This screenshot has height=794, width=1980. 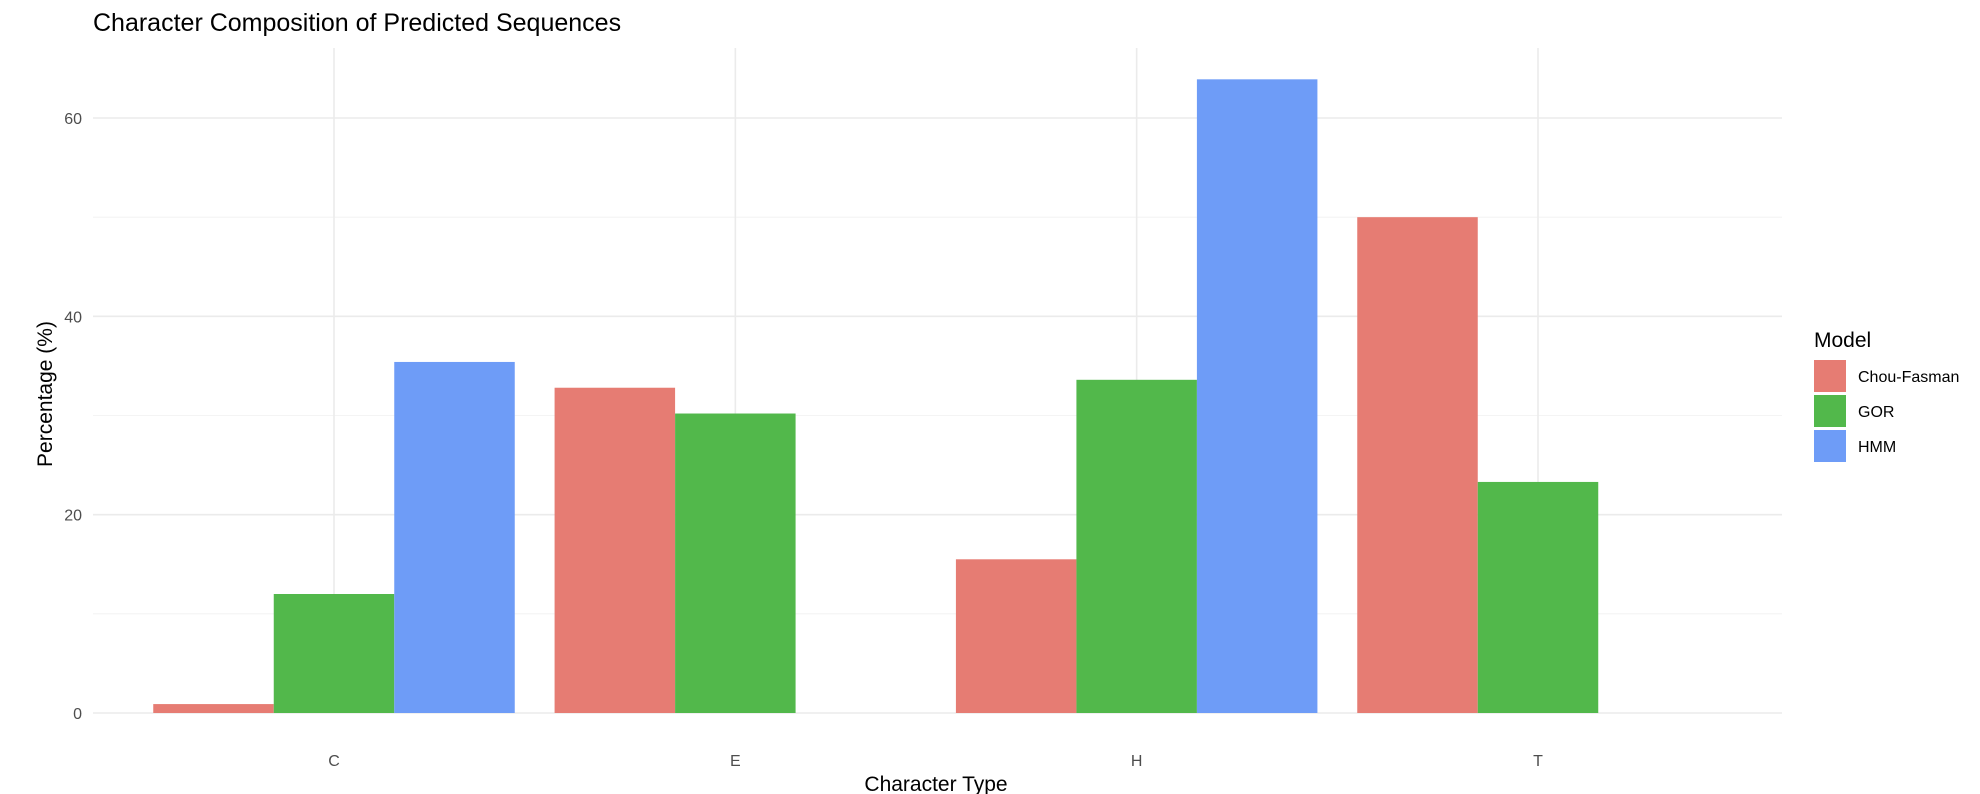 What do you see at coordinates (1876, 412) in the screenshot?
I see `legend-label: GOR` at bounding box center [1876, 412].